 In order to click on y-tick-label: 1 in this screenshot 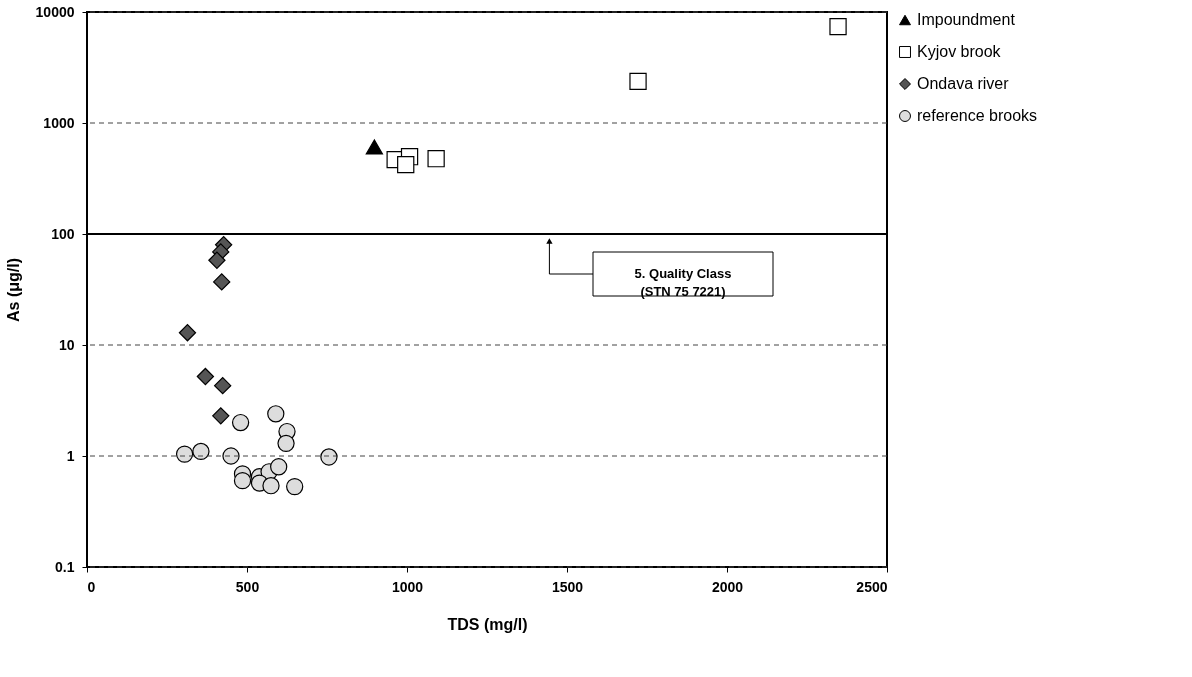, I will do `click(70, 455)`.